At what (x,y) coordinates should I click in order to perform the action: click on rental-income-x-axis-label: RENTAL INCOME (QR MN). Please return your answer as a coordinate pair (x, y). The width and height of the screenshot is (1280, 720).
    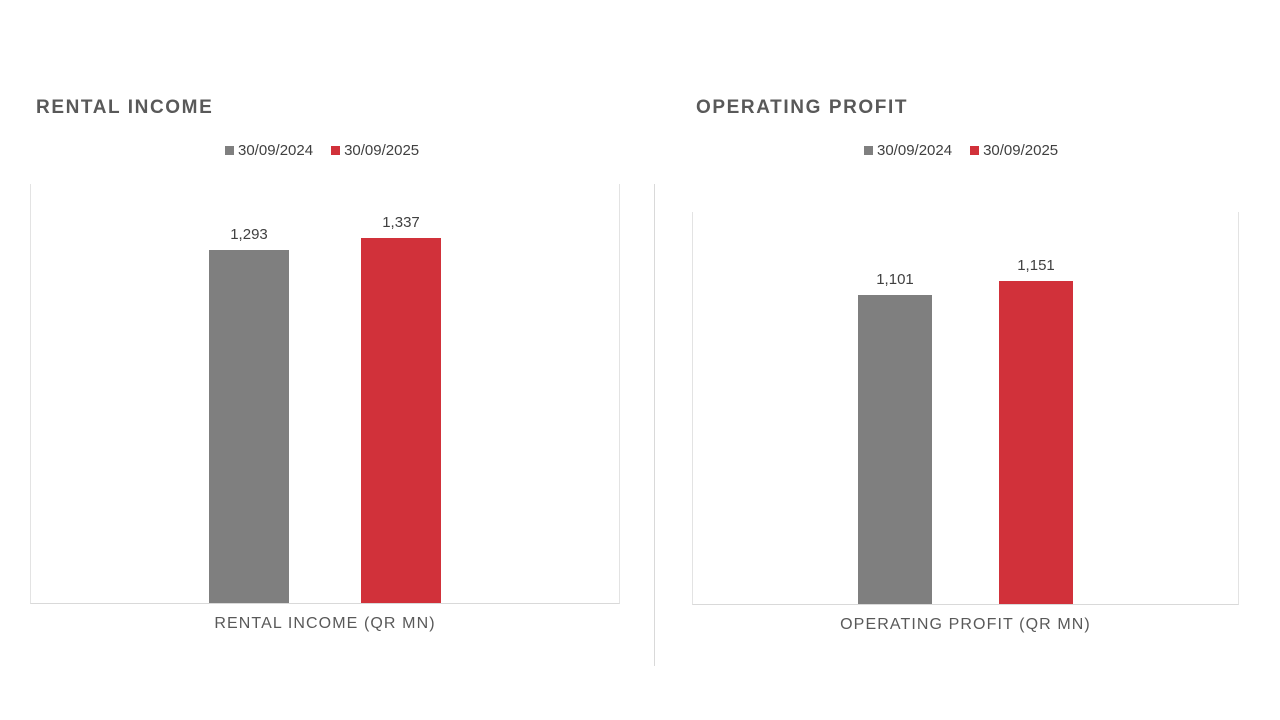
    Looking at the image, I should click on (325, 623).